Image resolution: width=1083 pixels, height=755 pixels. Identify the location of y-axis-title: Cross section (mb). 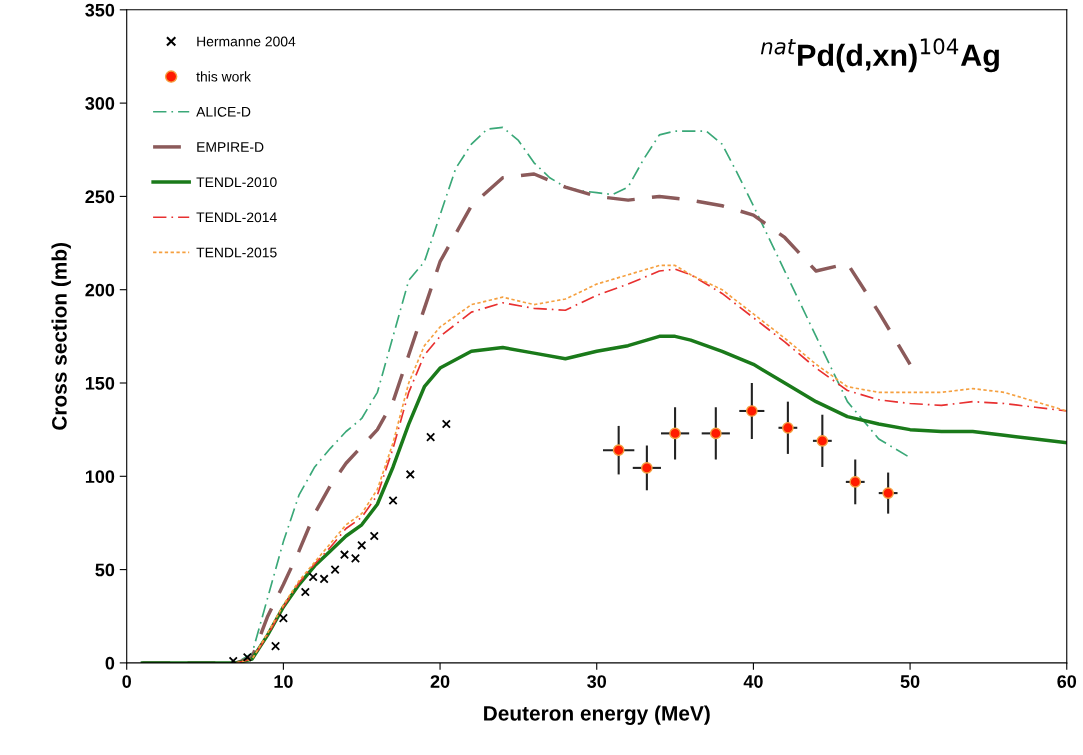
(61, 336).